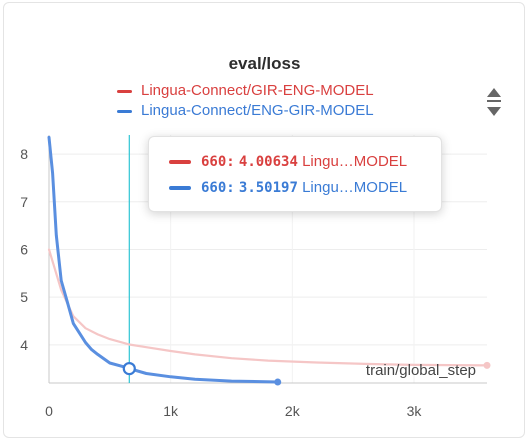 The image size is (529, 443). What do you see at coordinates (257, 90) in the screenshot?
I see `legend-label: Lingua-Connect/GIR-ENG-MODEL` at bounding box center [257, 90].